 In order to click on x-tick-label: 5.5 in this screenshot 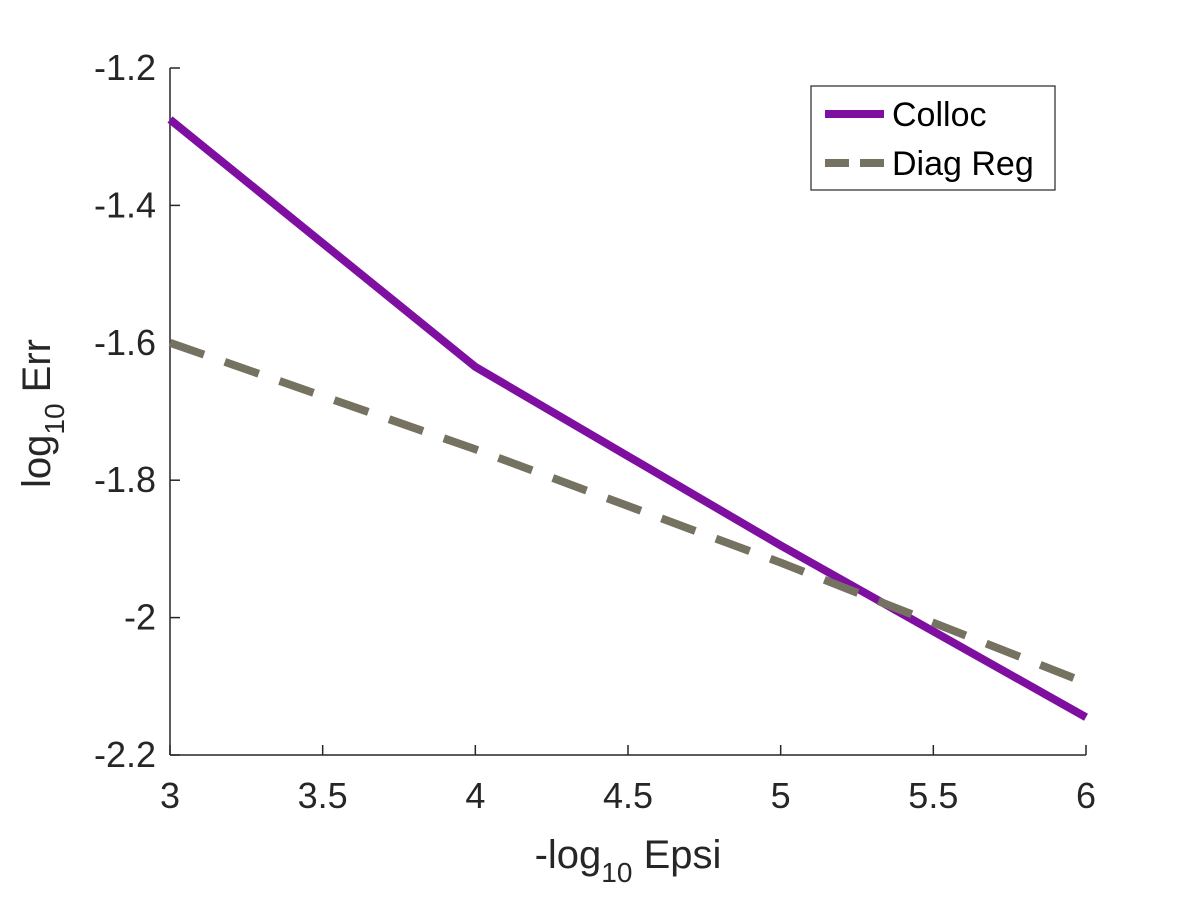, I will do `click(933, 795)`.